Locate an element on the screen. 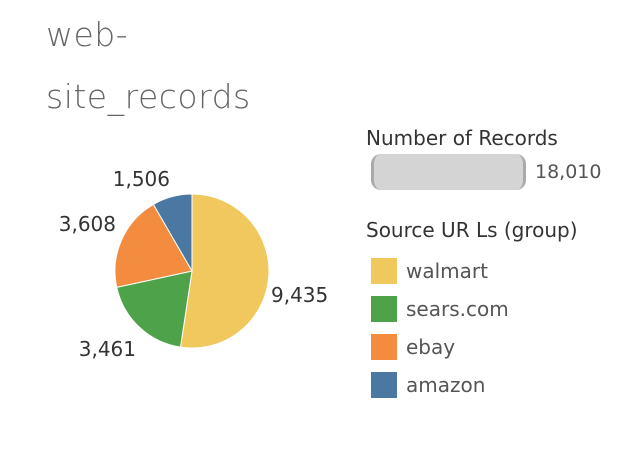 The image size is (629, 459). legend-item-walmart: walmart is located at coordinates (440, 271).